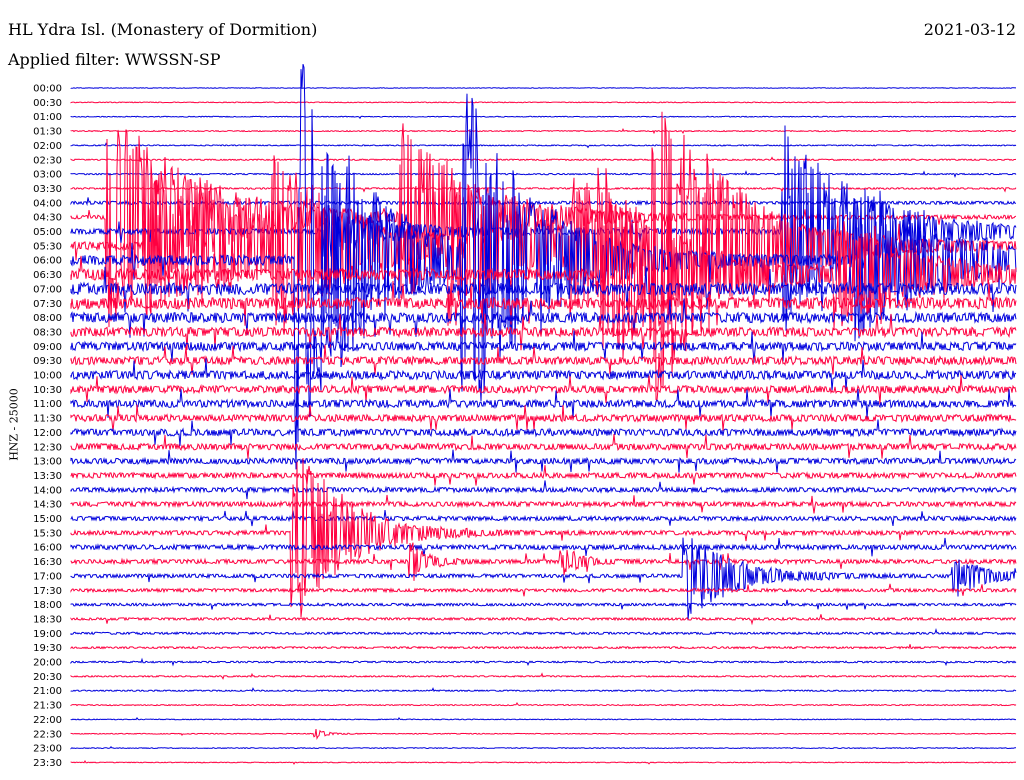  Describe the element at coordinates (47, 591) in the screenshot. I see `time-tick-label: 17:30` at that location.